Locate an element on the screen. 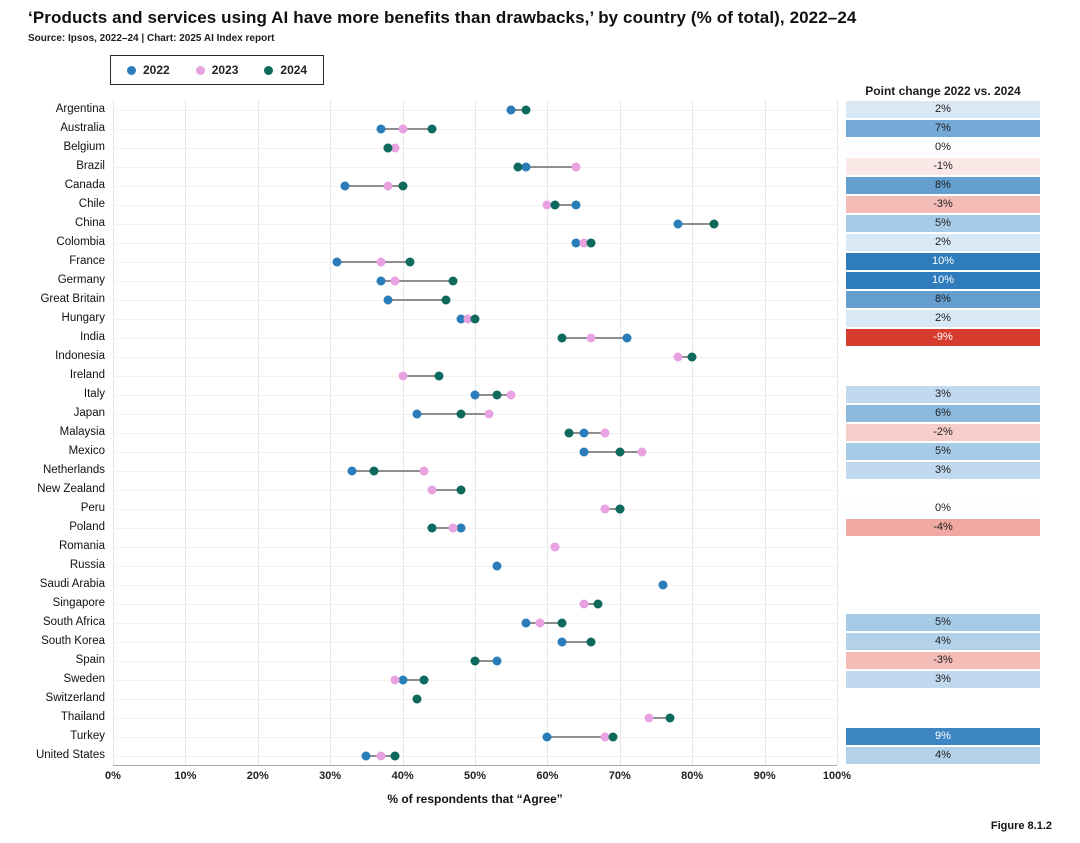 The image size is (1080, 843). x-tick-label: 40% is located at coordinates (402, 776).